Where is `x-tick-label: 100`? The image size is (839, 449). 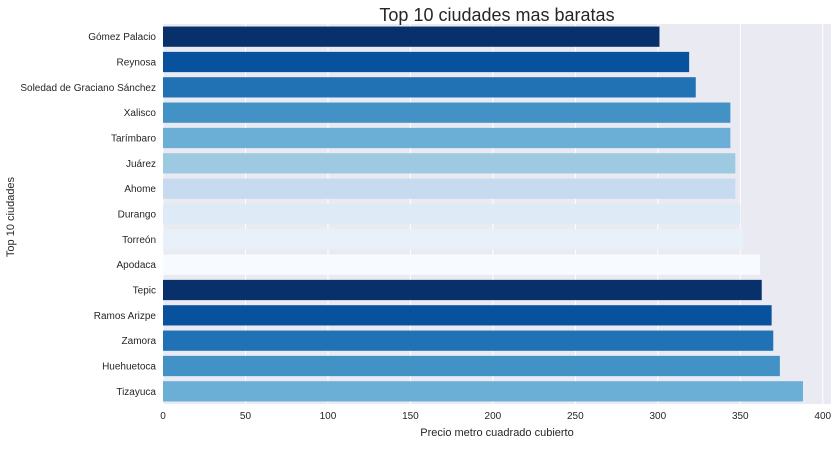
x-tick-label: 100 is located at coordinates (328, 416).